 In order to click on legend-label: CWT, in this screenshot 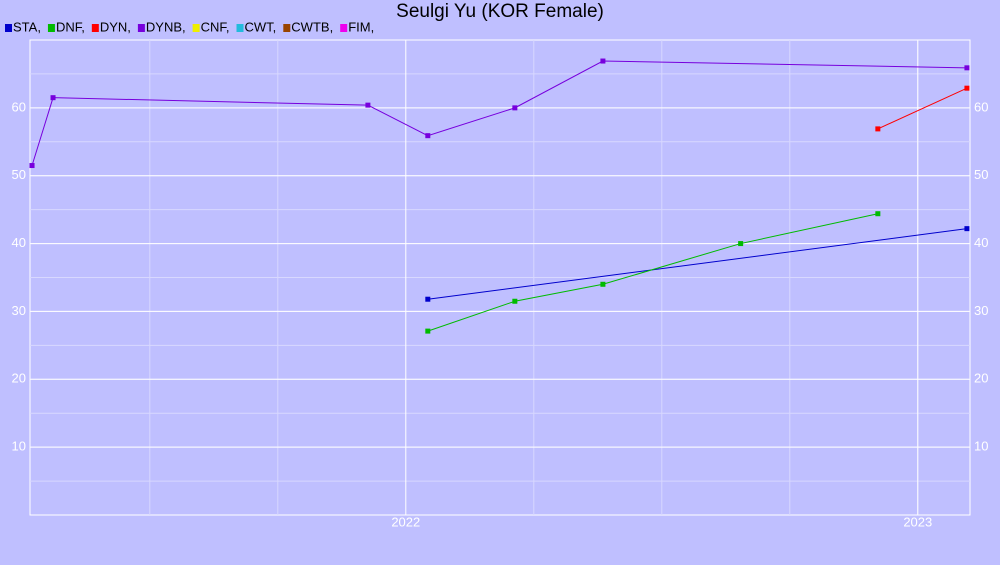, I will do `click(261, 26)`.